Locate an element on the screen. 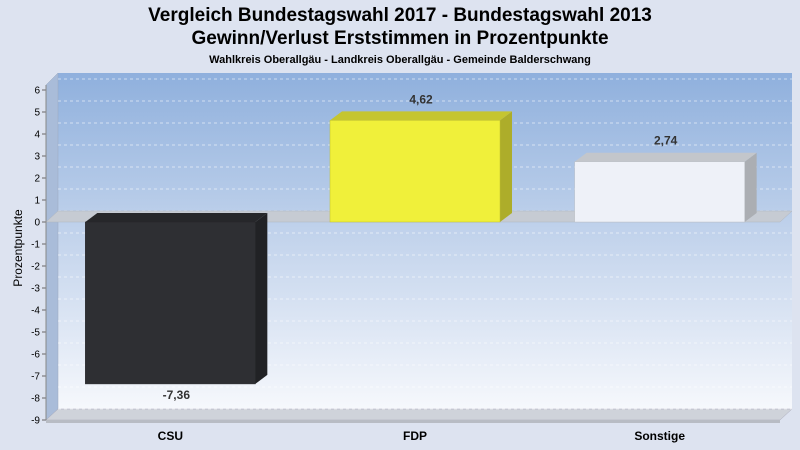 Image resolution: width=800 pixels, height=450 pixels. bar-value-label: -7,36 is located at coordinates (177, 395).